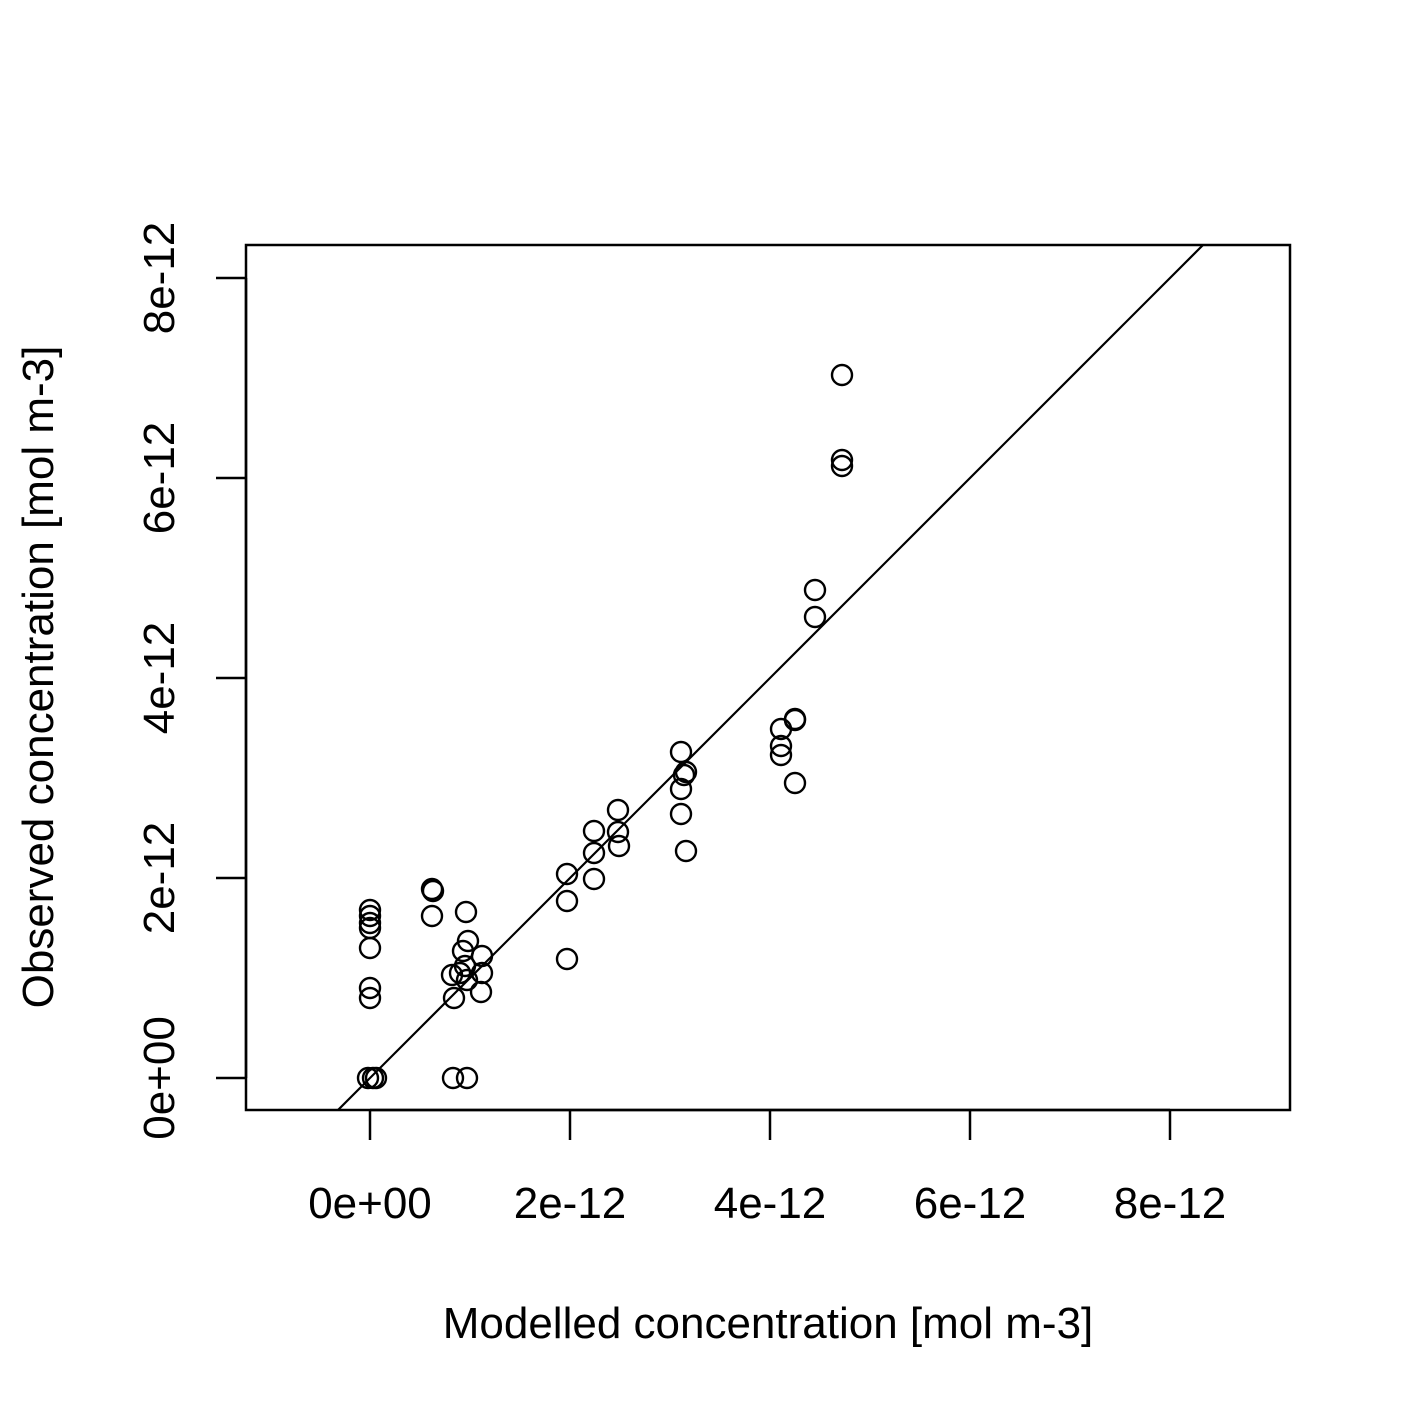  Describe the element at coordinates (570, 1203) in the screenshot. I see `x-tick-label: 2e-12` at that location.